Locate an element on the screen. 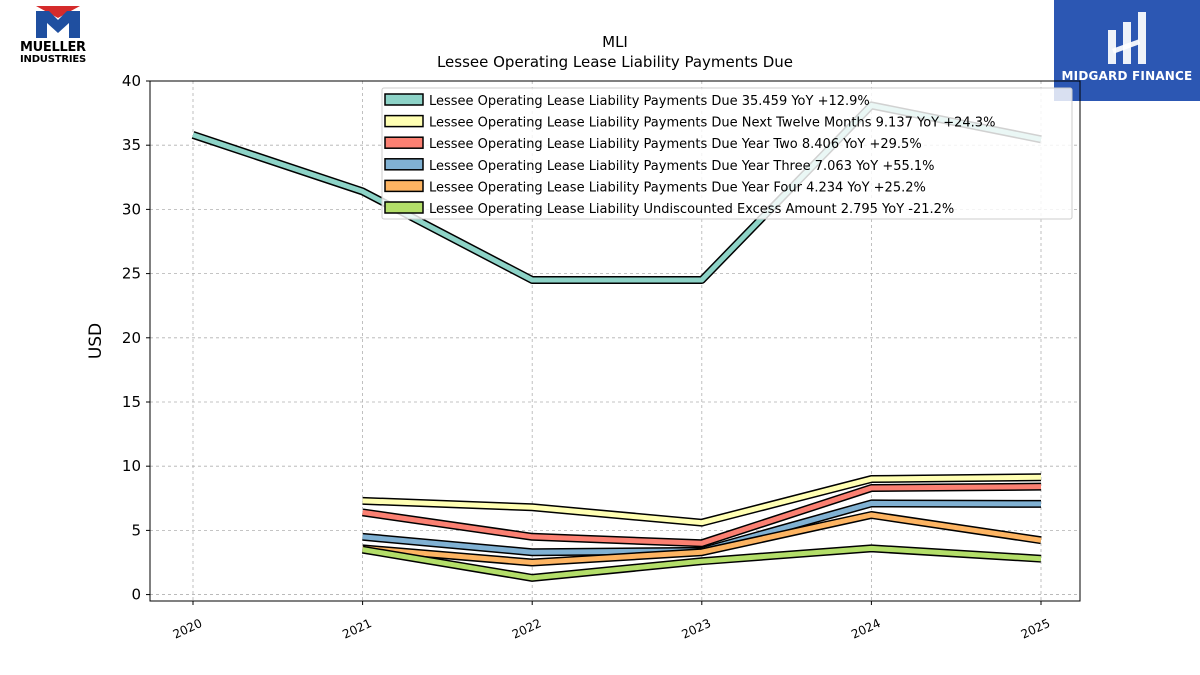  mueller-industries-logo: MUELLER INDUSTRIES is located at coordinates (60, 36).